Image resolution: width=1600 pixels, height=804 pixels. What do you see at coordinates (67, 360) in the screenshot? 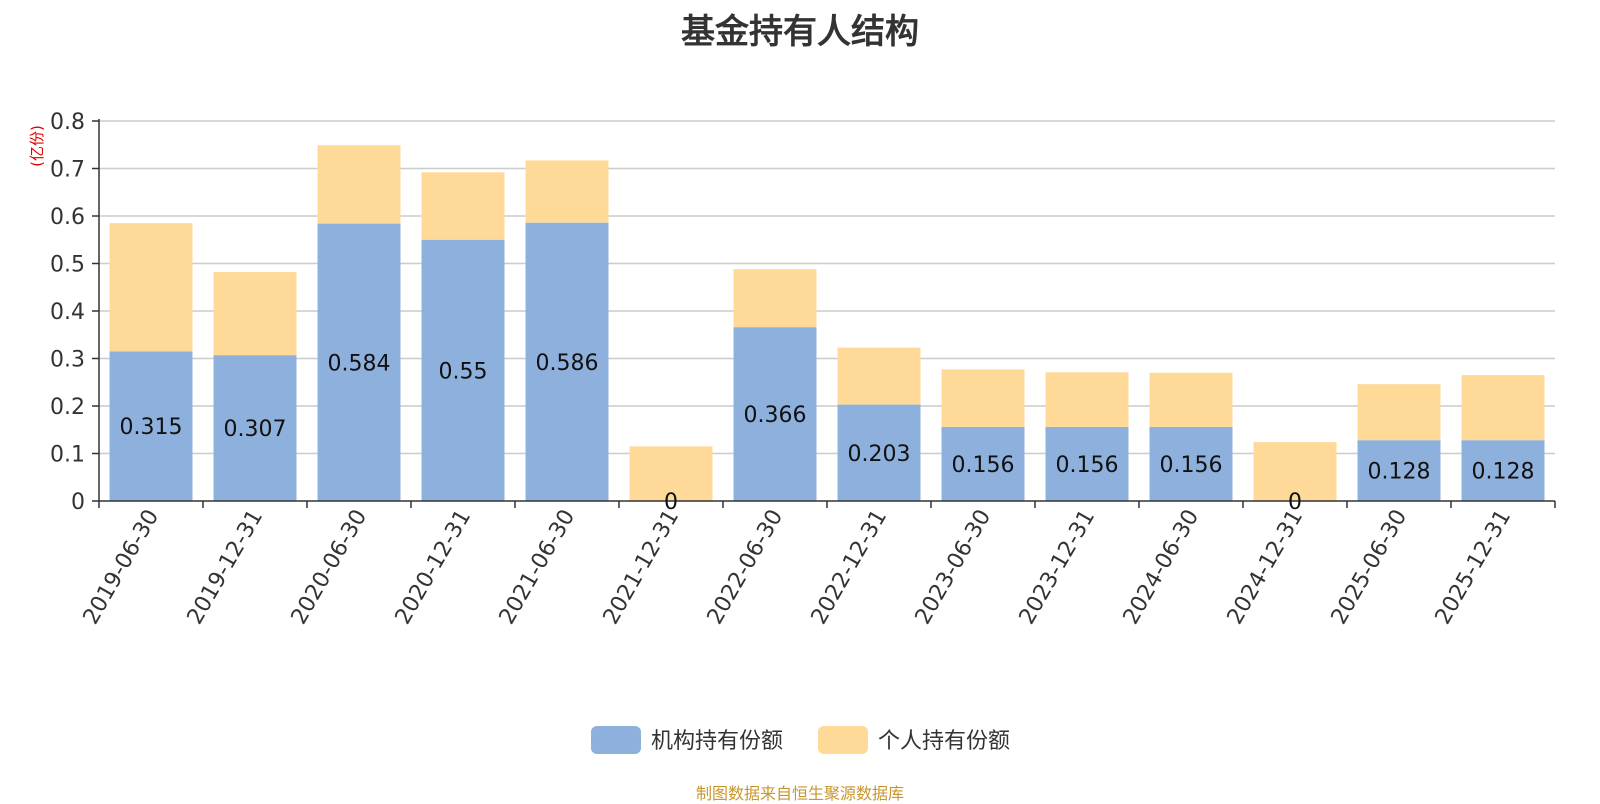
I see `y-tick-label: 0.3` at bounding box center [67, 360].